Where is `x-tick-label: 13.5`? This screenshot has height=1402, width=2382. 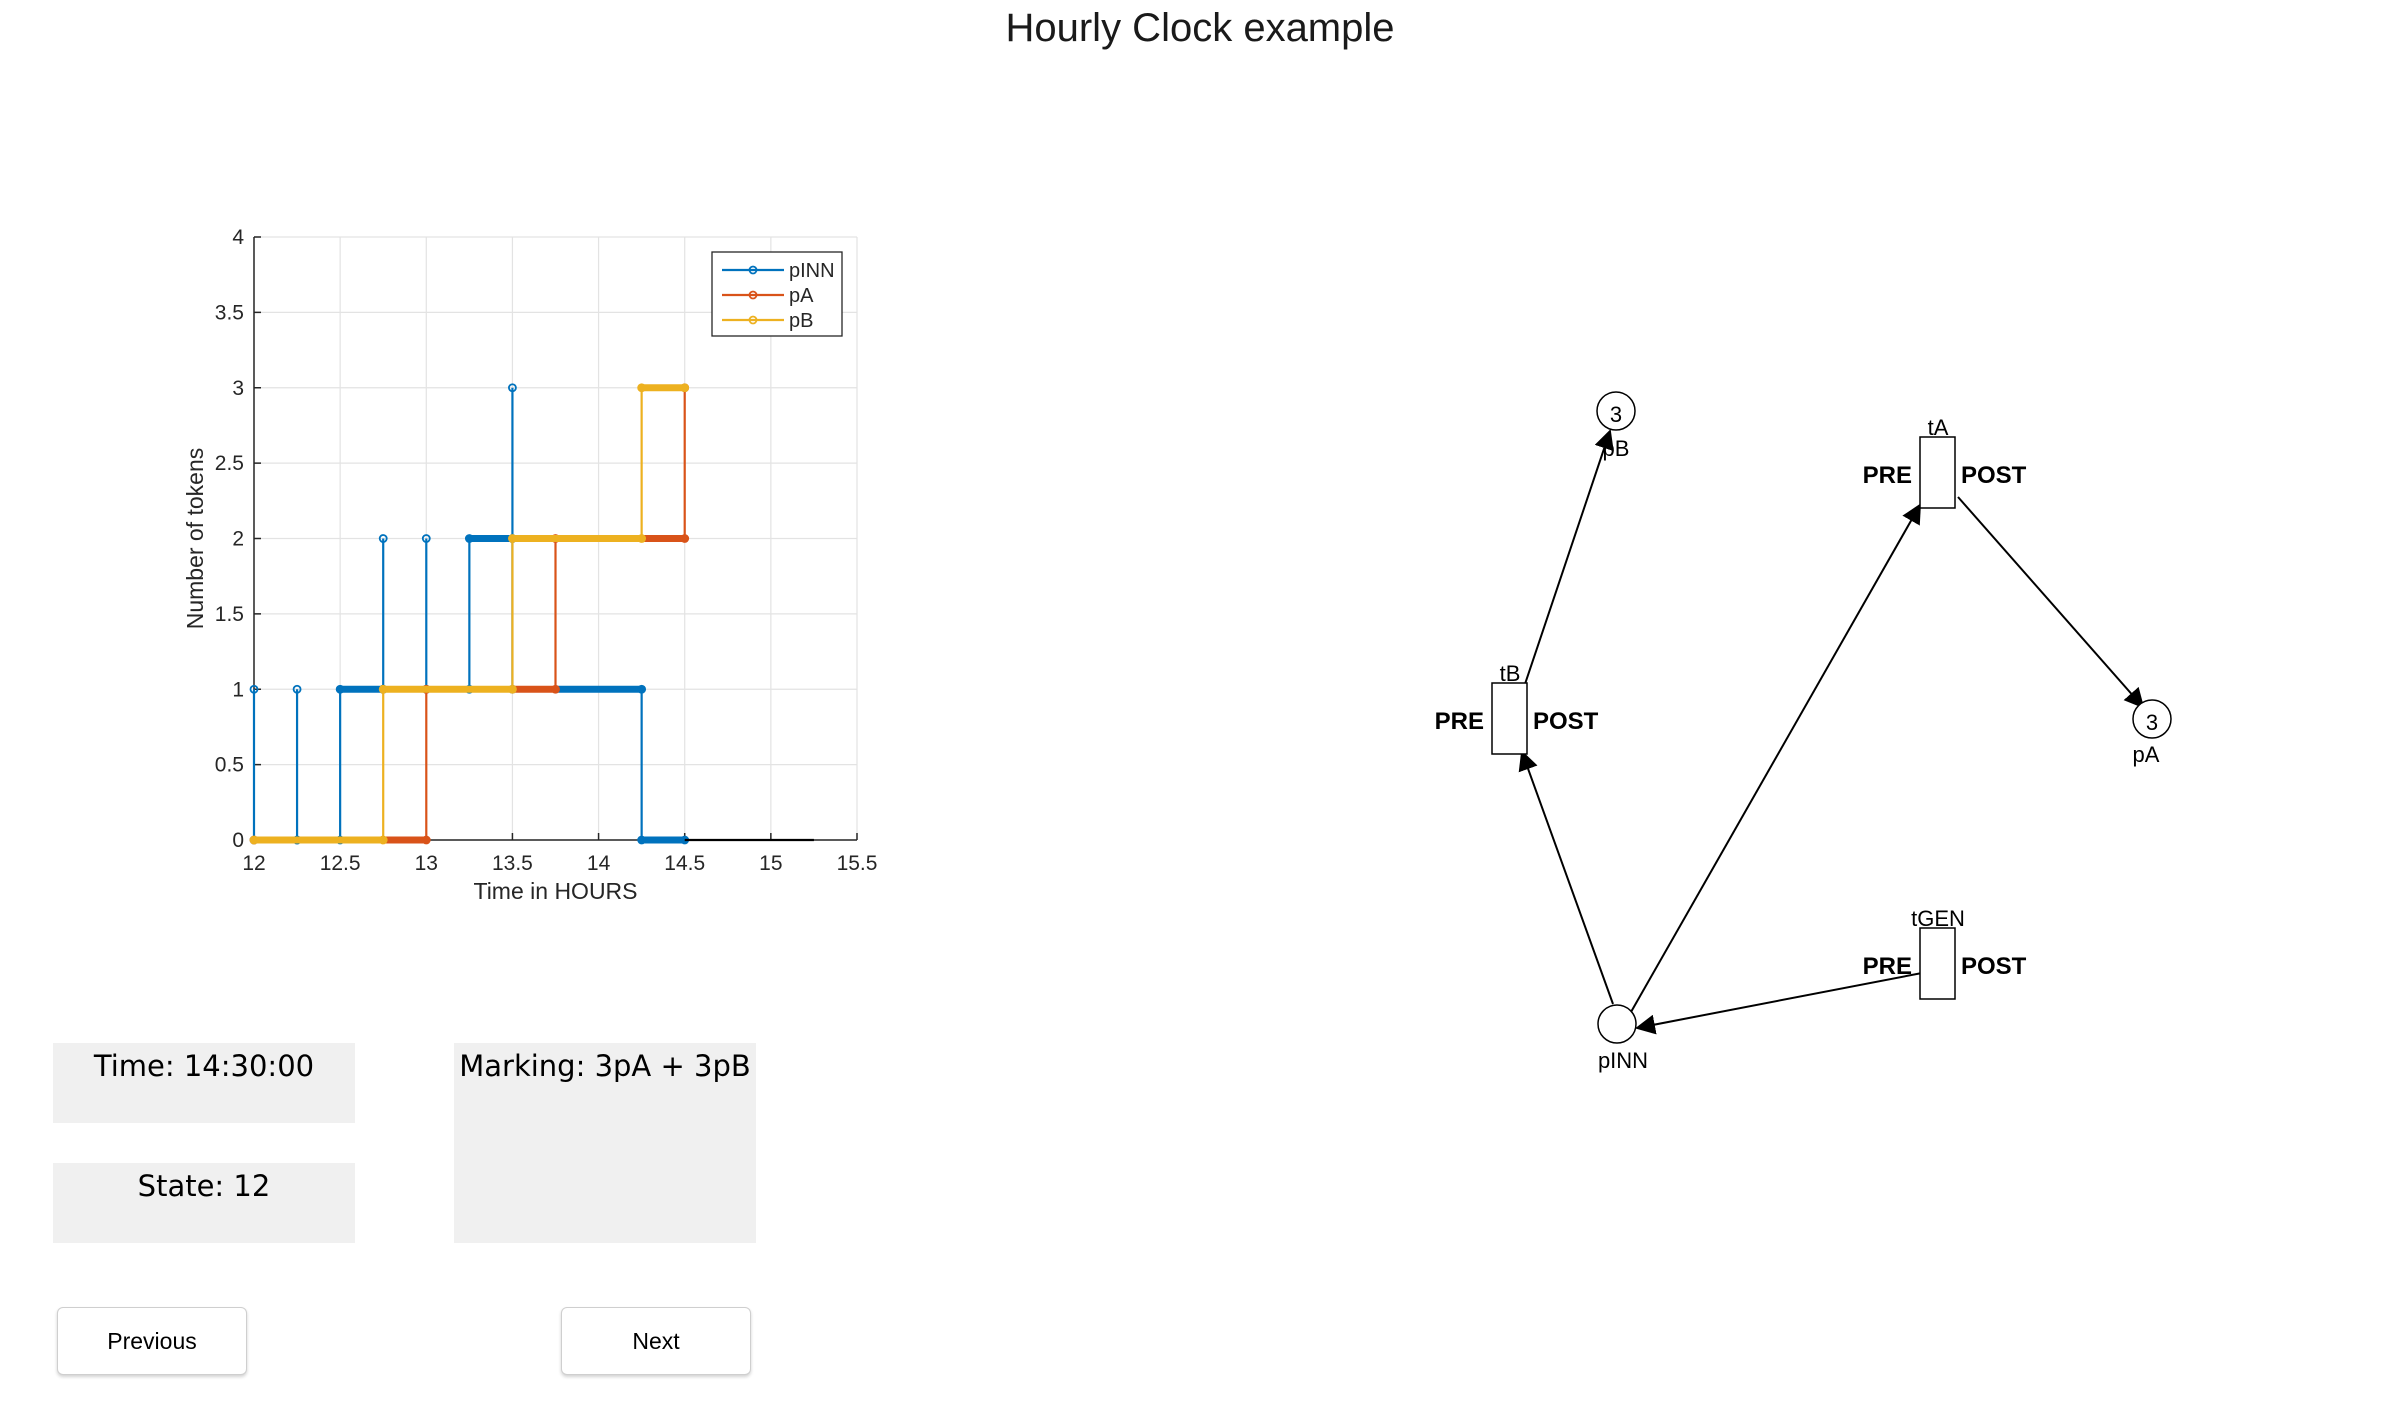 x-tick-label: 13.5 is located at coordinates (512, 863).